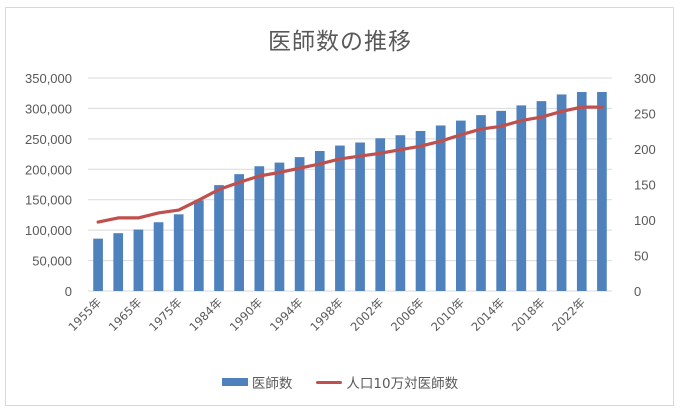 This screenshot has height=415, width=680. I want to click on legend-label-doctors: 医師数, so click(272, 384).